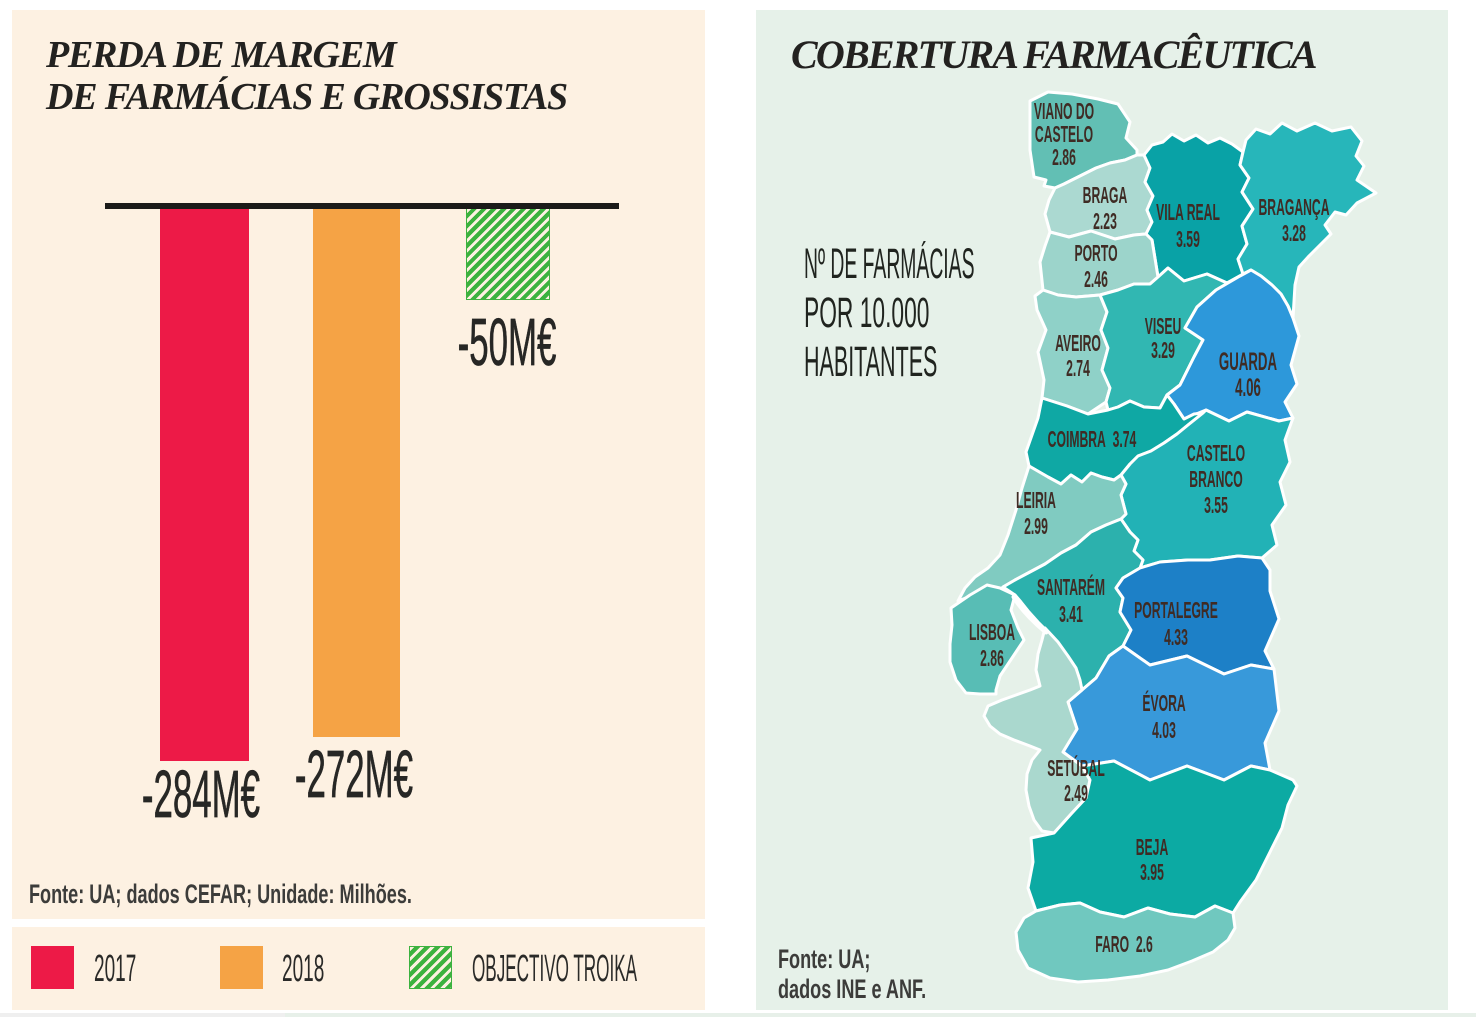 This screenshot has height=1017, width=1476. I want to click on svg-text: 2.99, so click(1036, 526).